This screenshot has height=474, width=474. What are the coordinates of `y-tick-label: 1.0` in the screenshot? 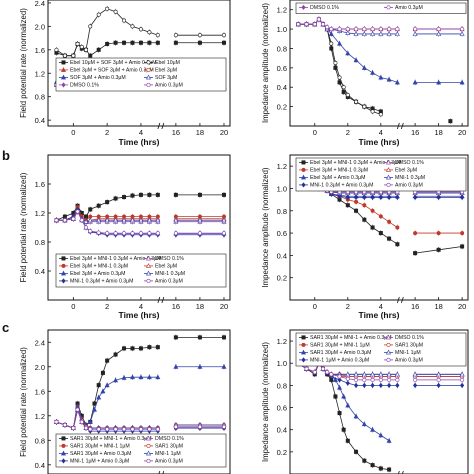 It's located at (282, 363).